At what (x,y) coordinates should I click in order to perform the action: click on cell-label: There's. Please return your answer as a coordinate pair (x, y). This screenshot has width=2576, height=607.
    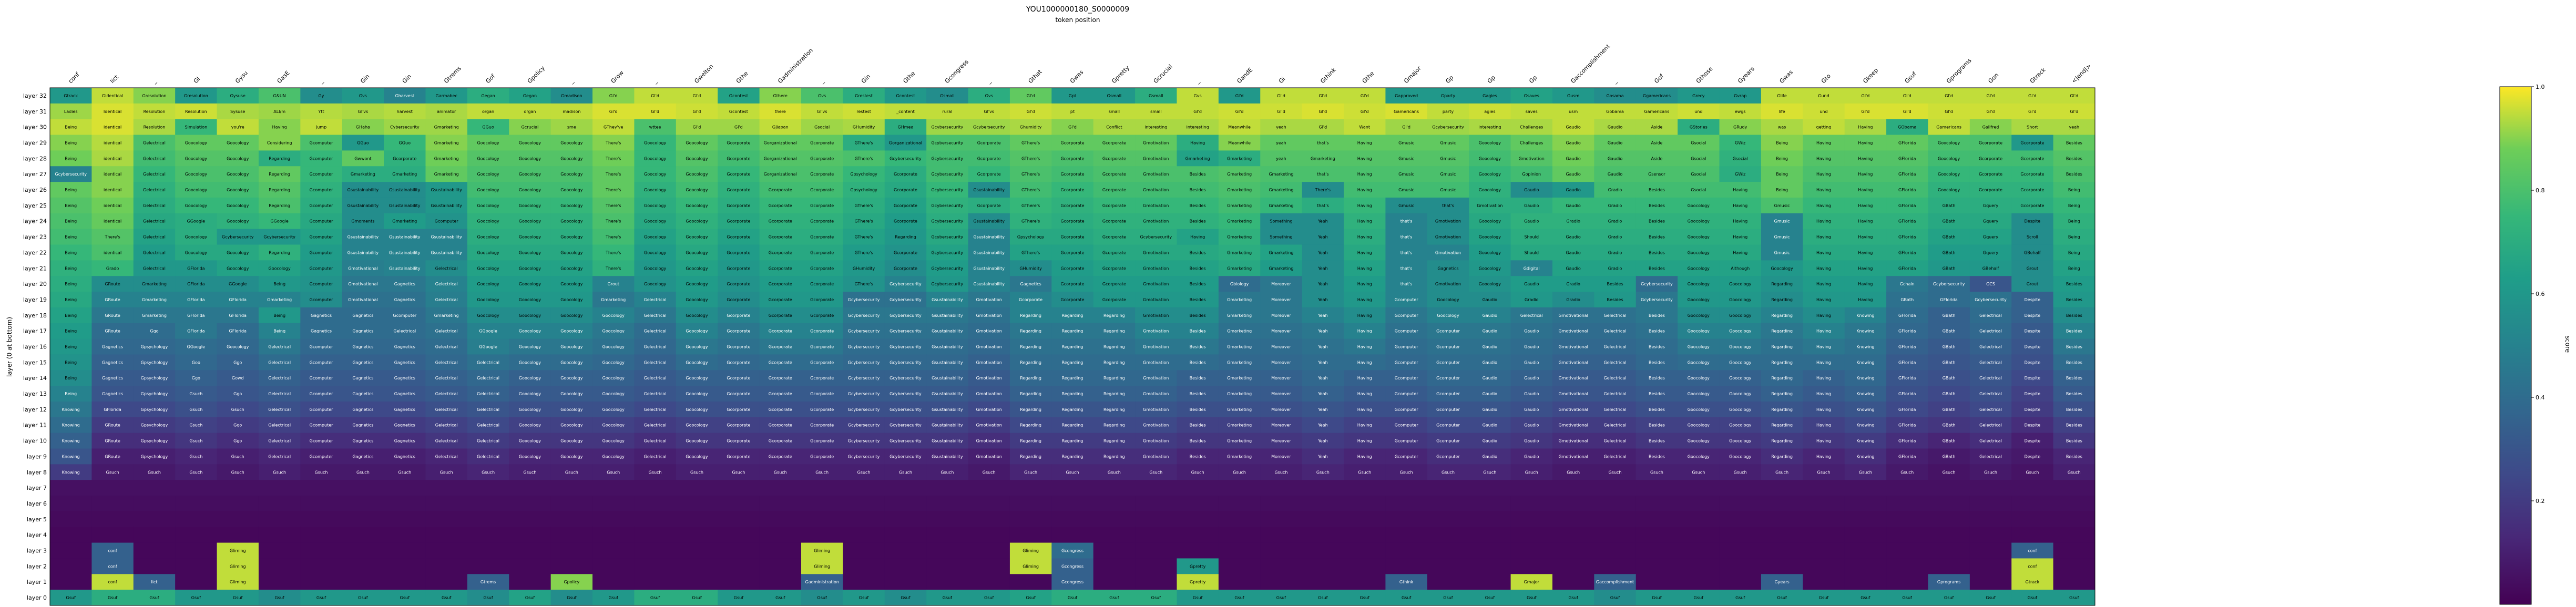
    Looking at the image, I should click on (613, 174).